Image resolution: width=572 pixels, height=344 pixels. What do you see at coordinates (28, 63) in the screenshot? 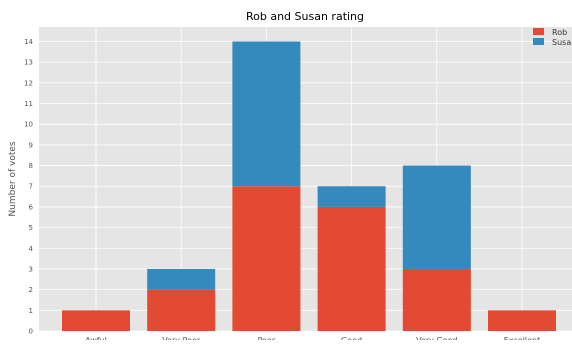
I see `y-tick-label: 13` at bounding box center [28, 63].